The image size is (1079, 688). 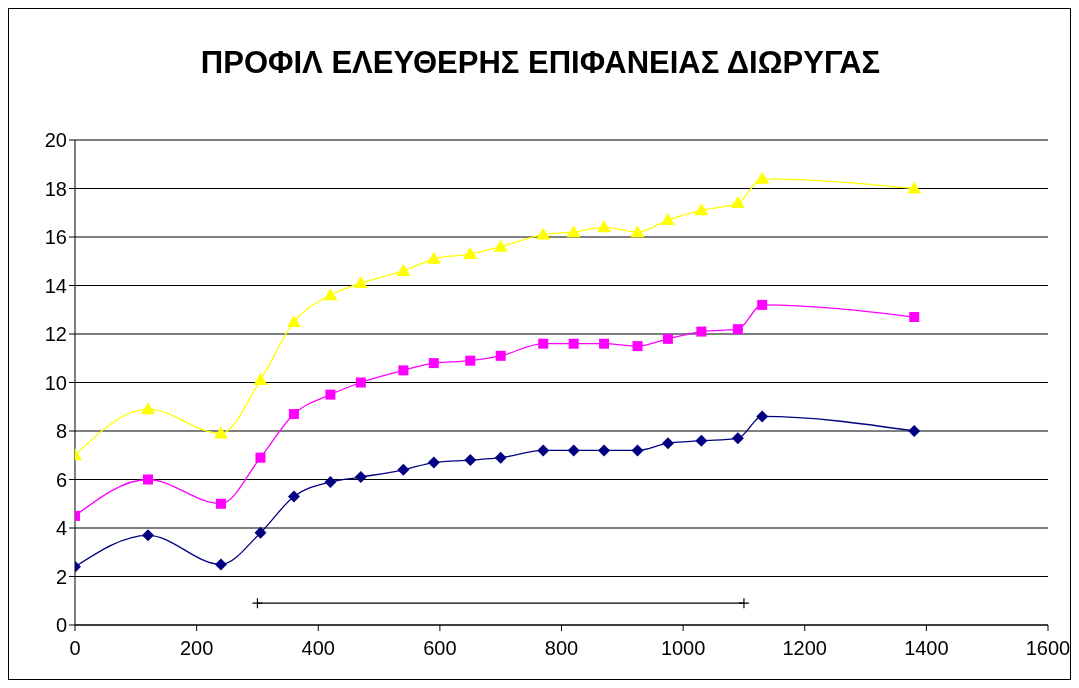 I want to click on x-tick-label: 1000, so click(x=683, y=648).